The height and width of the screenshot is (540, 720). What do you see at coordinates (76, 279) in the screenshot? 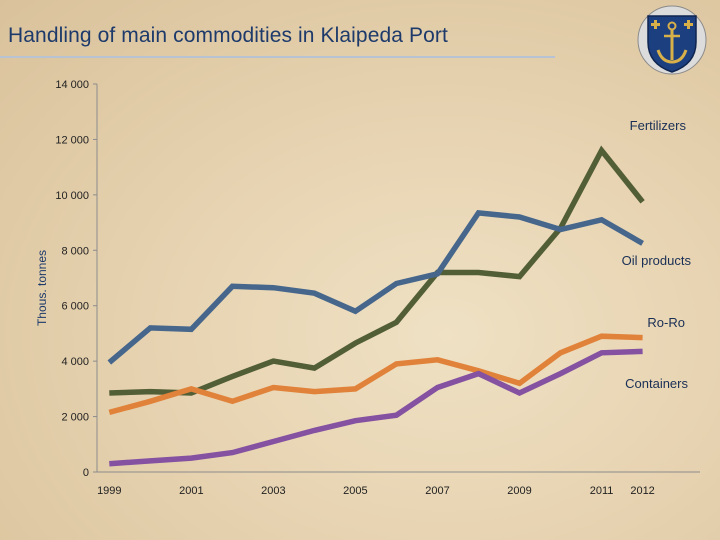
I see `y-tick-labels: 0 2 000 4 000 6 000 8 000 10 000 12 000 14 000` at bounding box center [76, 279].